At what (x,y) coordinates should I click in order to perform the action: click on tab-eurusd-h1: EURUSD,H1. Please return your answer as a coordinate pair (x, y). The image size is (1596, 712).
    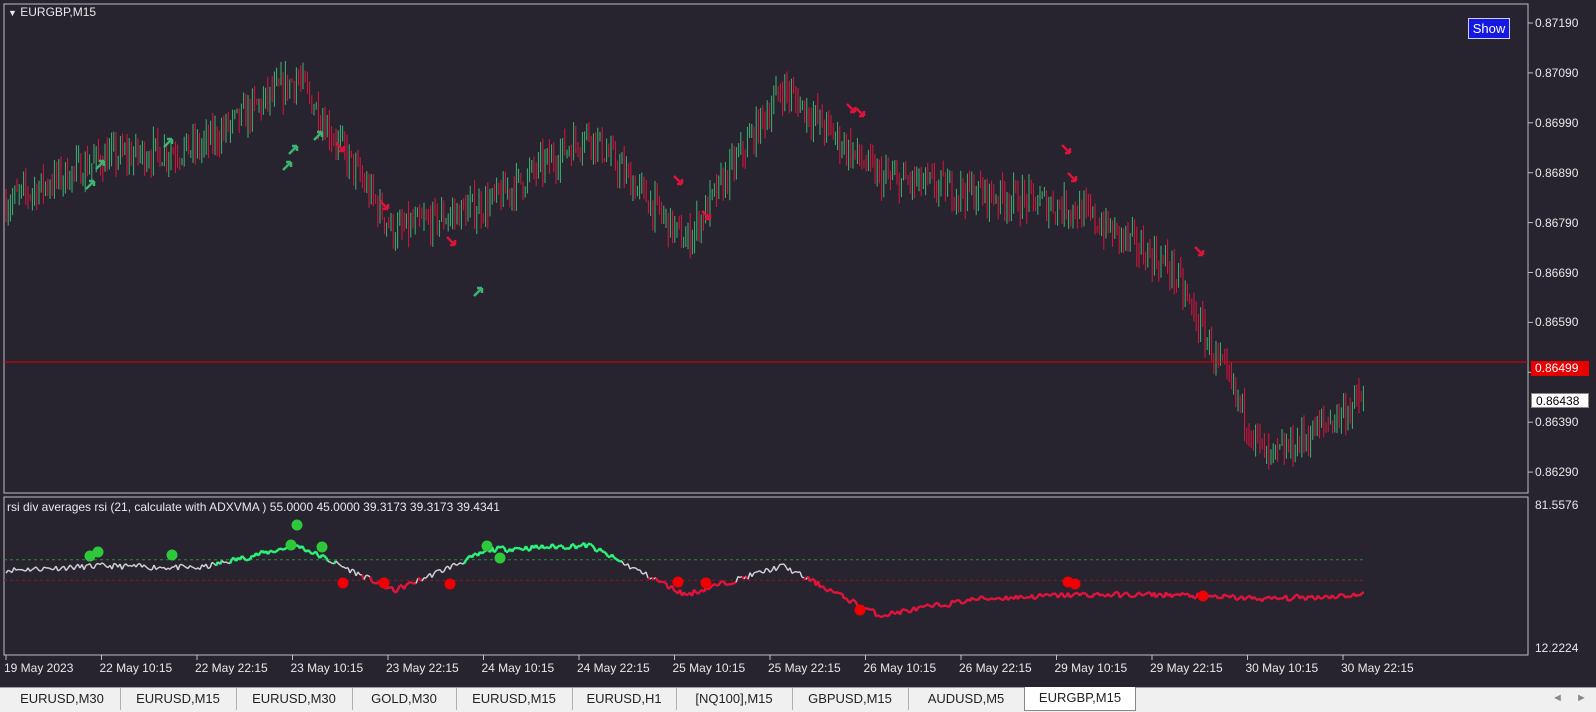
    Looking at the image, I should click on (624, 699).